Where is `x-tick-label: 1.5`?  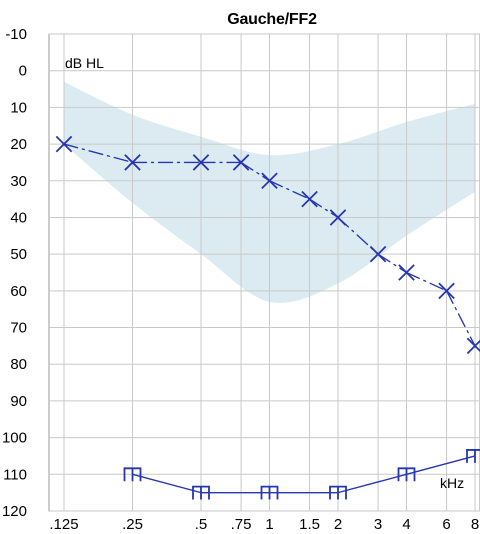
x-tick-label: 1.5 is located at coordinates (309, 524).